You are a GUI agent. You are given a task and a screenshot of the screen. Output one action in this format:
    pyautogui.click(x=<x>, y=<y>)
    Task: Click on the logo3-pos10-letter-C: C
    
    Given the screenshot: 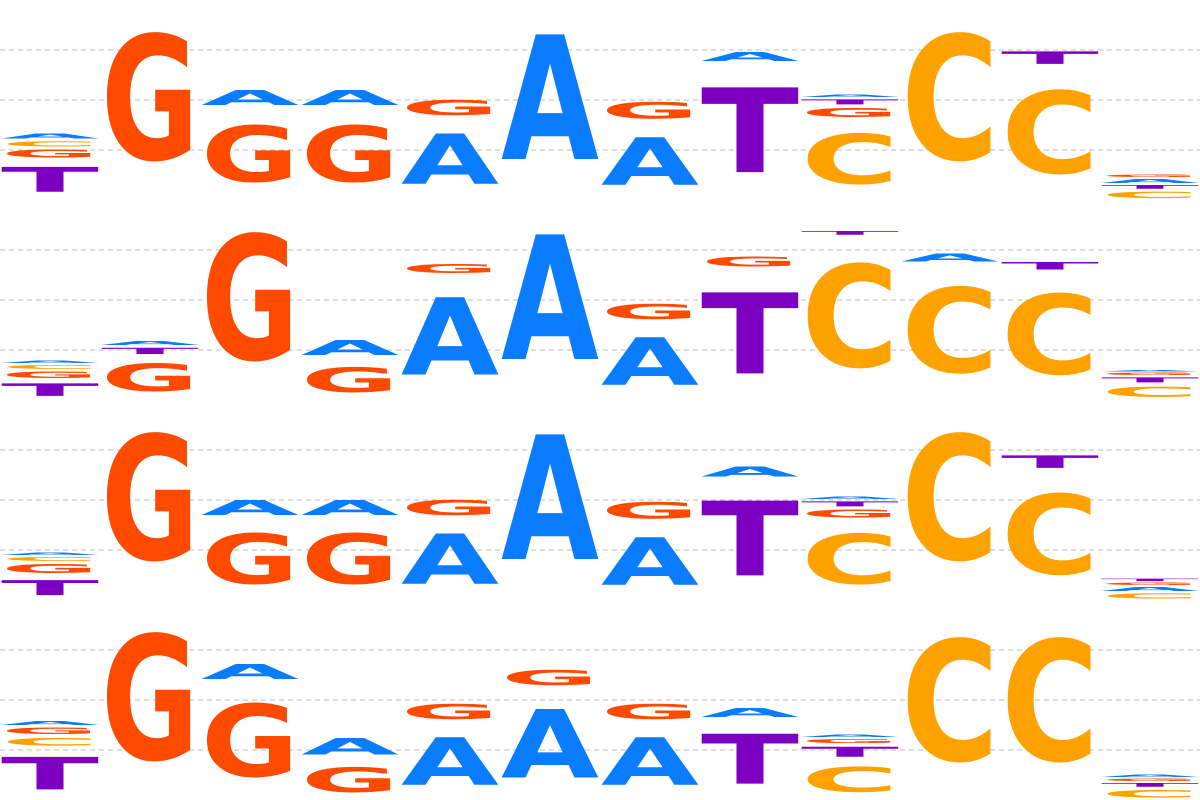 What is the action you would take?
    pyautogui.click(x=950, y=501)
    